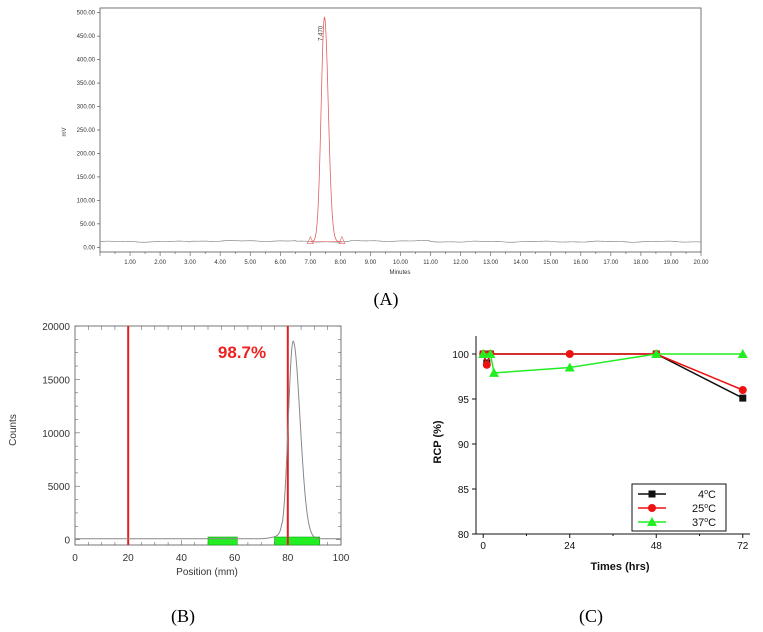 The height and width of the screenshot is (632, 763). What do you see at coordinates (280, 263) in the screenshot?
I see `chromatogram-x-tick-label: 6.00` at bounding box center [280, 263].